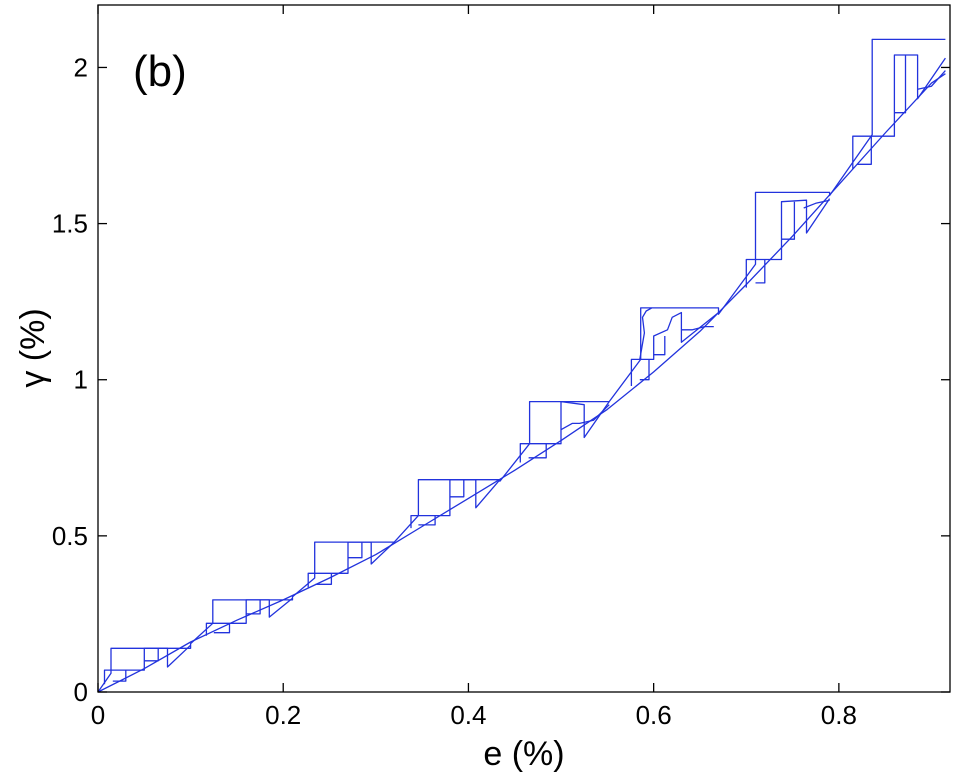 The height and width of the screenshot is (776, 977). I want to click on y-tick-label: 0, so click(81, 692).